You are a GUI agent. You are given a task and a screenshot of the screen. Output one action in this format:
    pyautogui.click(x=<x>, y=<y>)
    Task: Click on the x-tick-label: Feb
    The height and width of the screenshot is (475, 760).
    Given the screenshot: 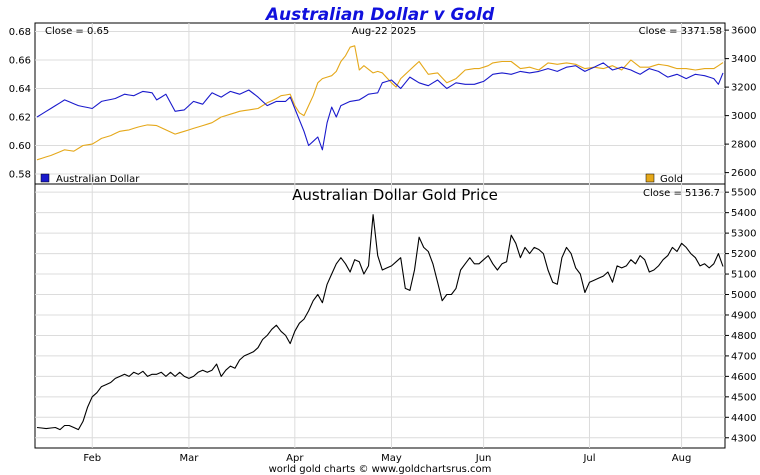 What is the action you would take?
    pyautogui.click(x=92, y=458)
    